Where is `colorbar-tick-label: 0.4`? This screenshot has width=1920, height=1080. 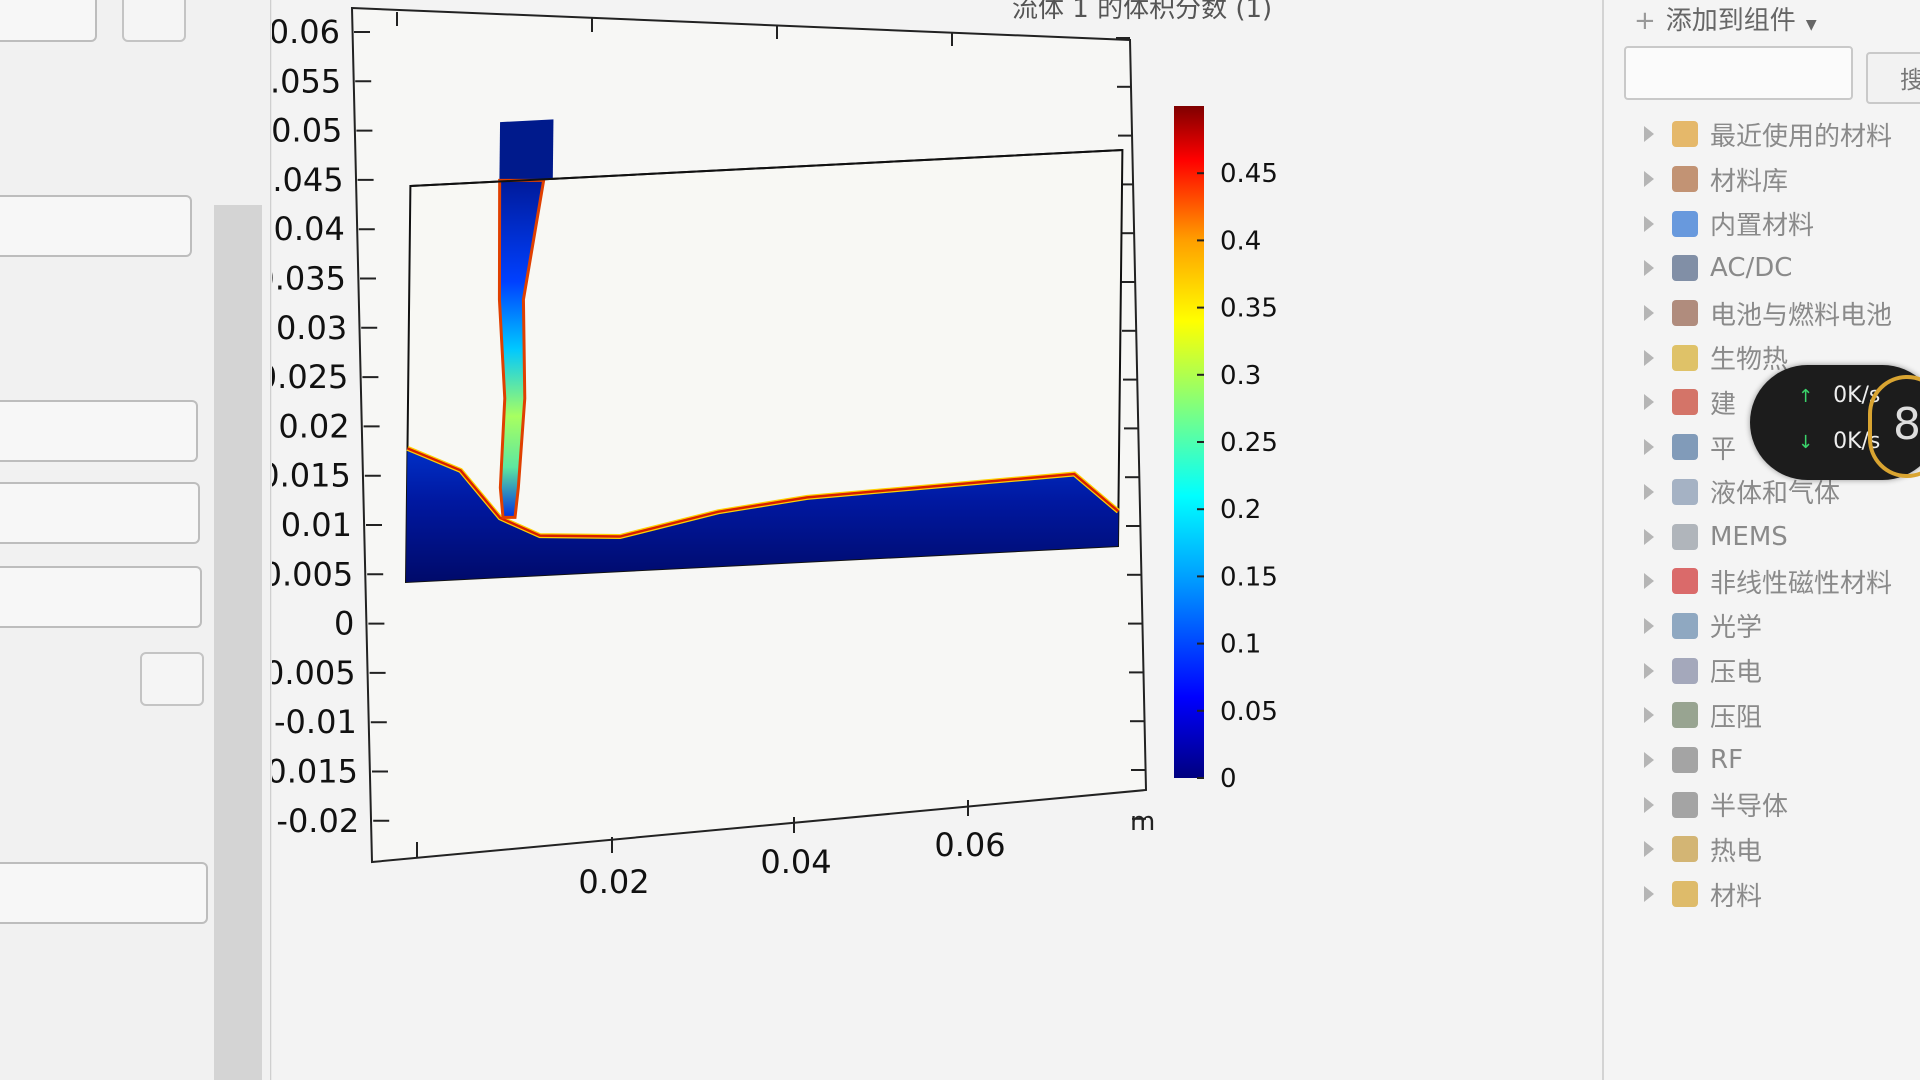 colorbar-tick-label: 0.4 is located at coordinates (1240, 241).